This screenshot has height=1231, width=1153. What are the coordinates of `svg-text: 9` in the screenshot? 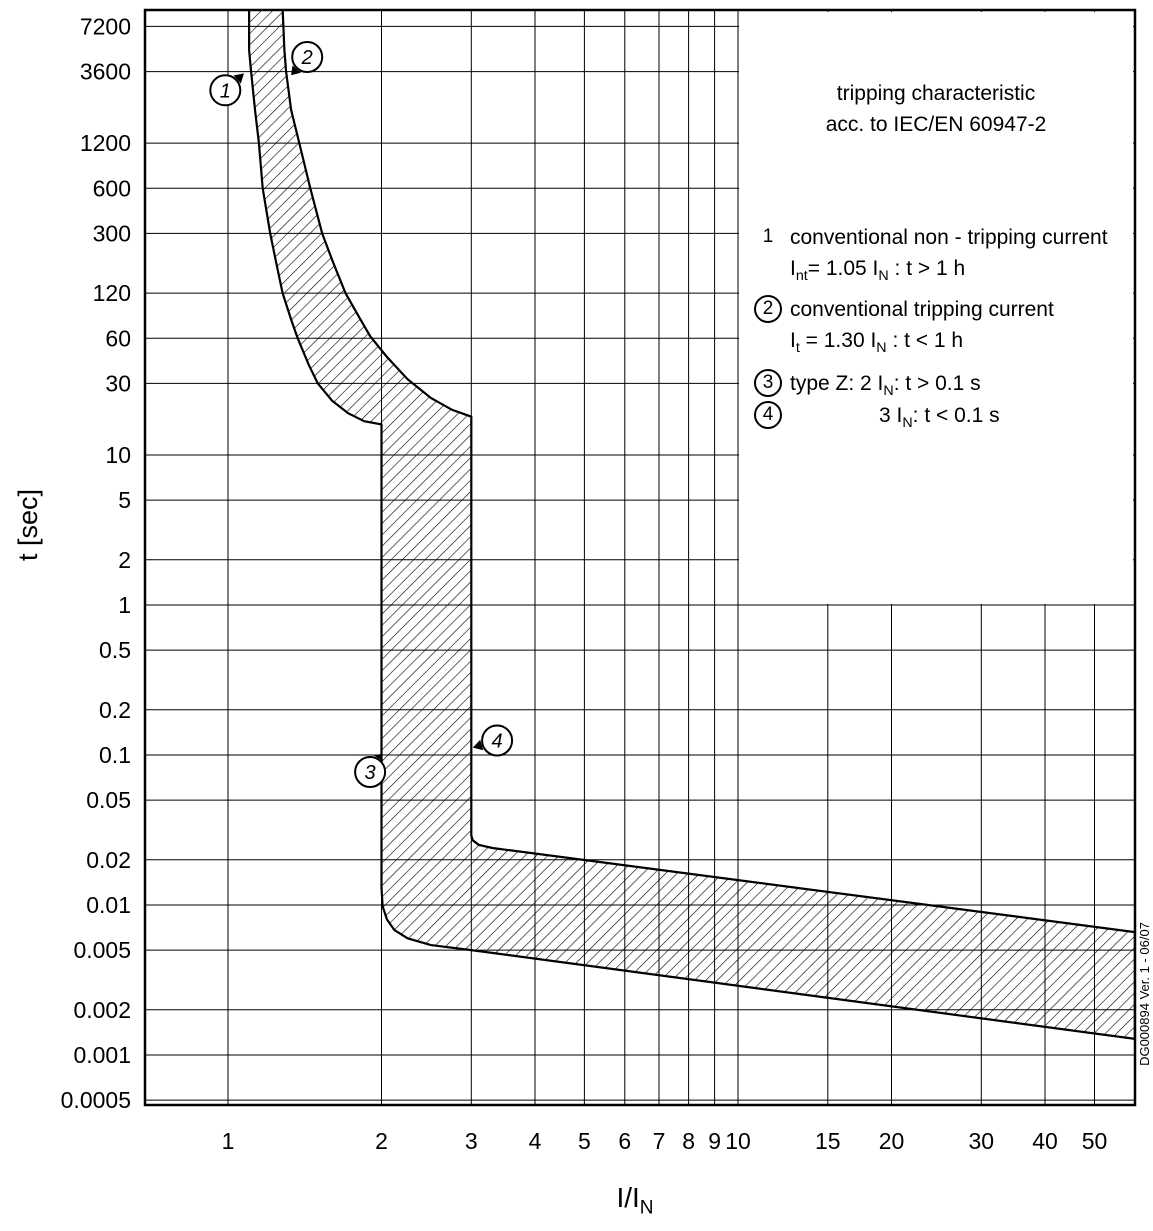 It's located at (714, 1141).